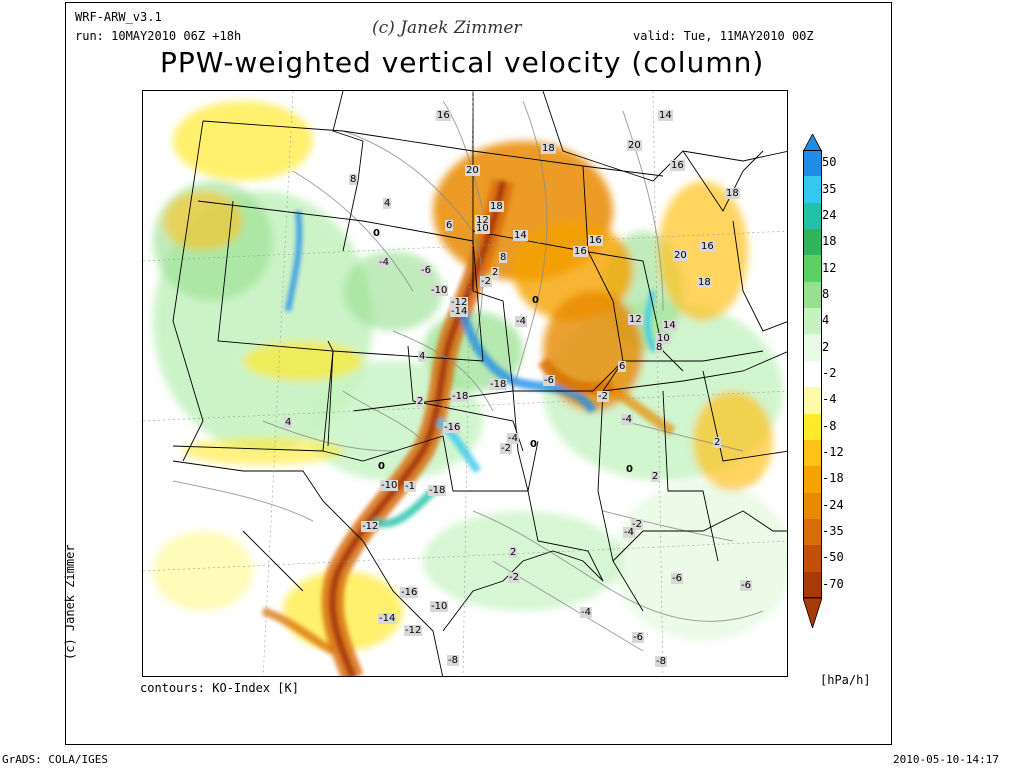 The height and width of the screenshot is (768, 1024). Describe the element at coordinates (70, 602) in the screenshot. I see `side-copyright-label: (c) Janek Zimmer` at that location.